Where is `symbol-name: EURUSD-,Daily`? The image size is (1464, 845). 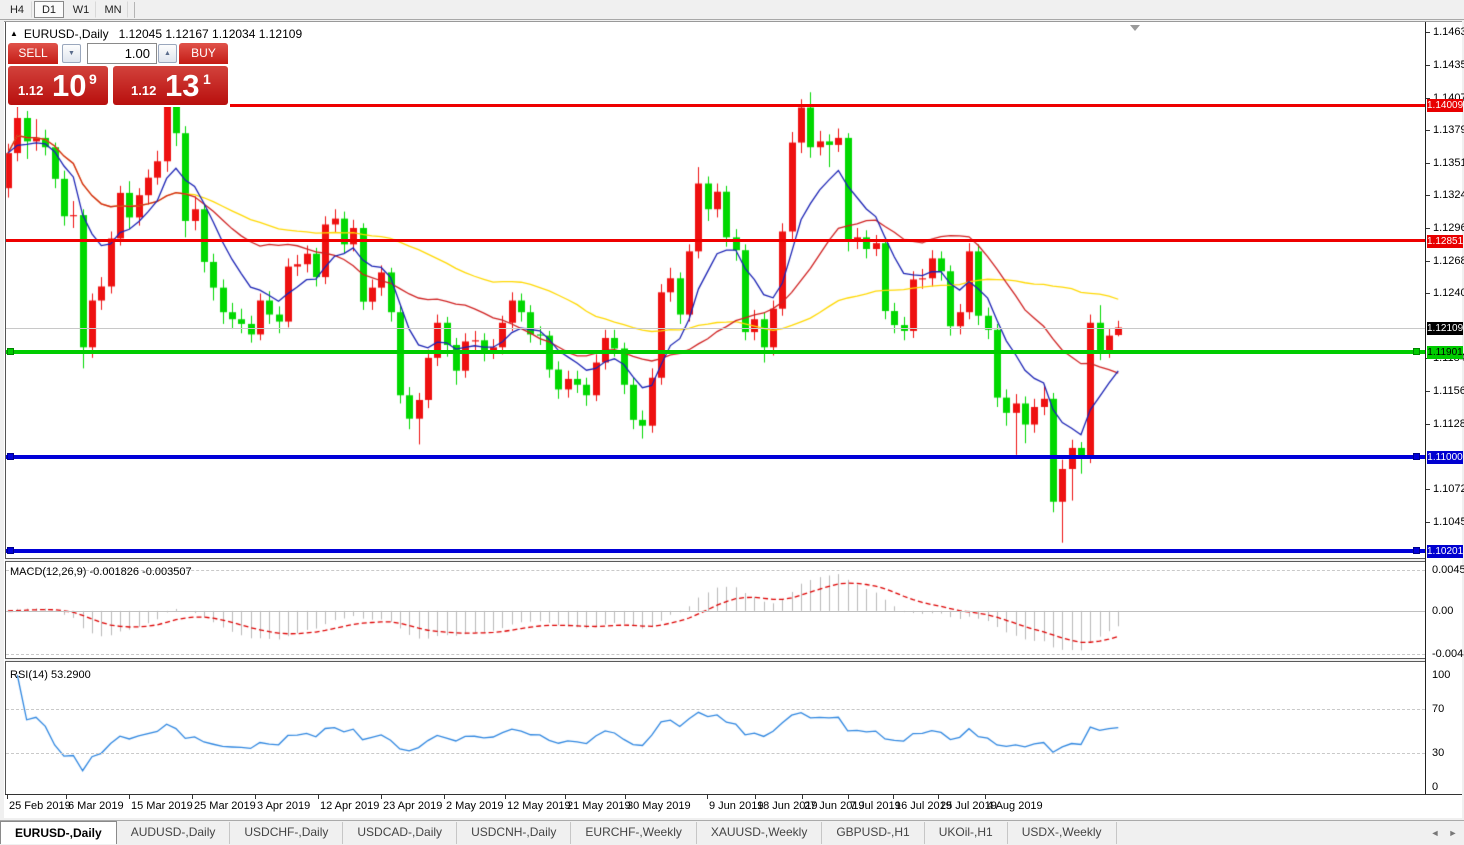 symbol-name: EURUSD-,Daily is located at coordinates (66, 34).